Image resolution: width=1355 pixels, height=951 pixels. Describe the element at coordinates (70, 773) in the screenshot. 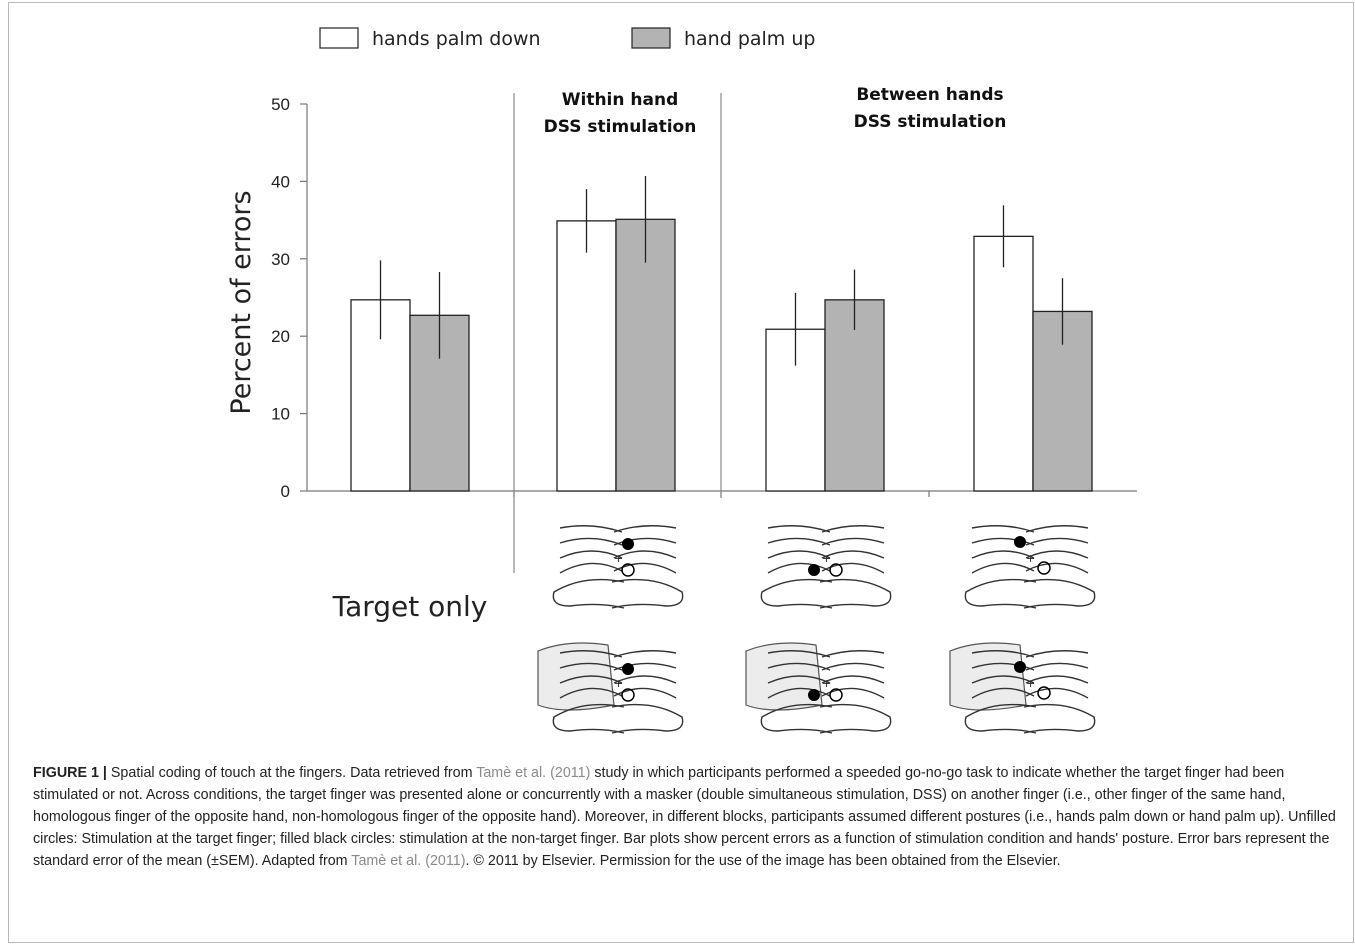

I see `caption-lead: FIGURE 1 |` at that location.